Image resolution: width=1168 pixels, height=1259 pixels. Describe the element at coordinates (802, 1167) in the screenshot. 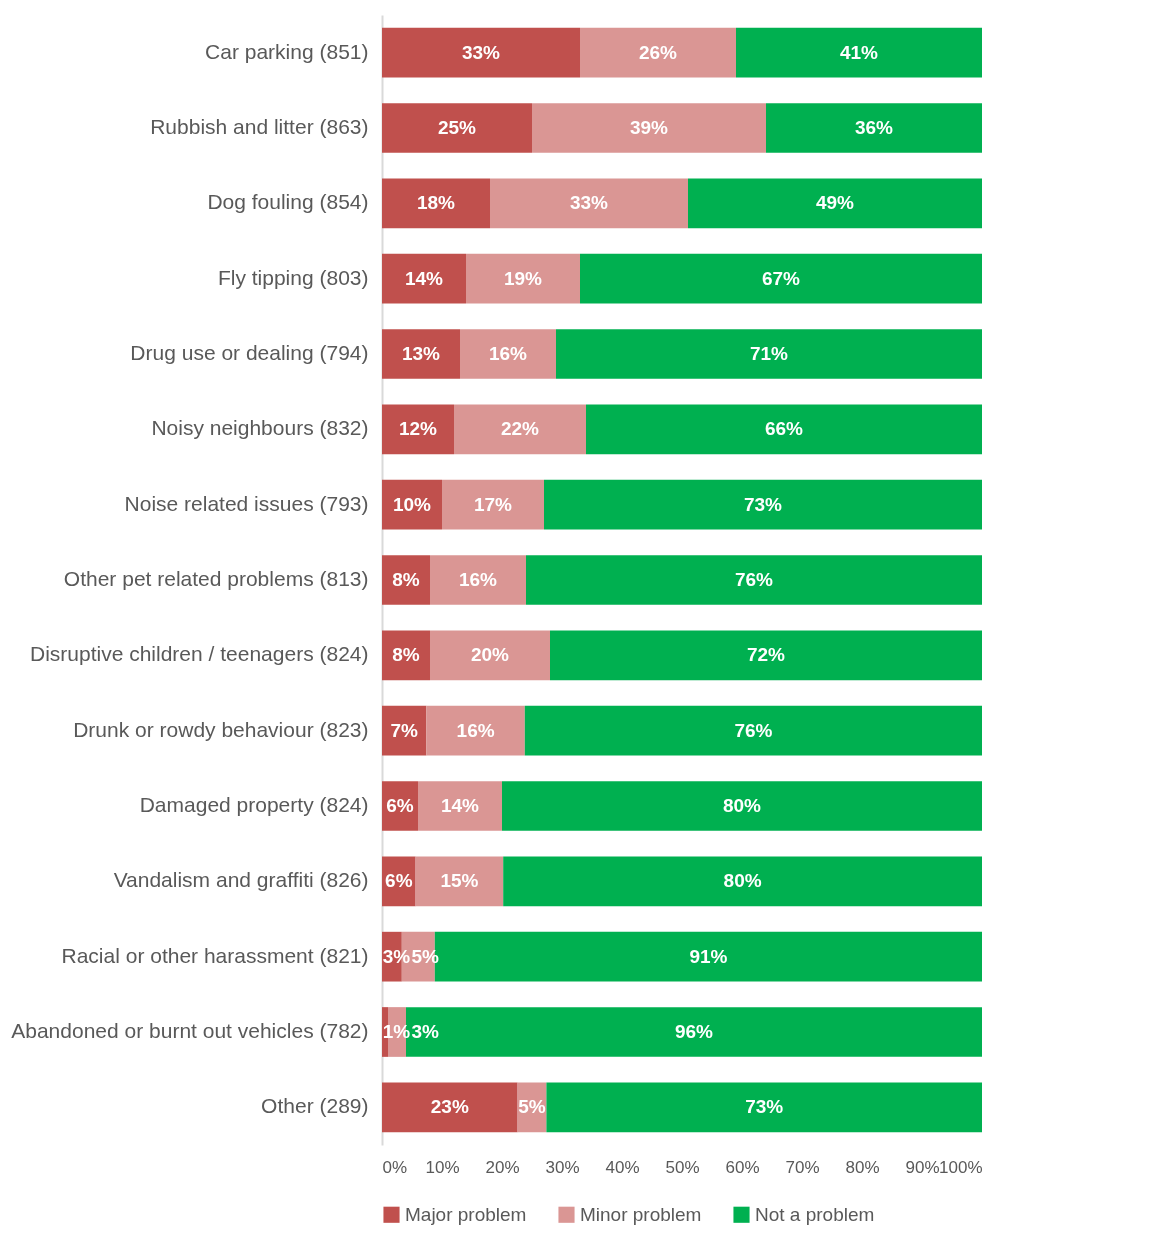

I see `x-tick-label: 70%` at that location.